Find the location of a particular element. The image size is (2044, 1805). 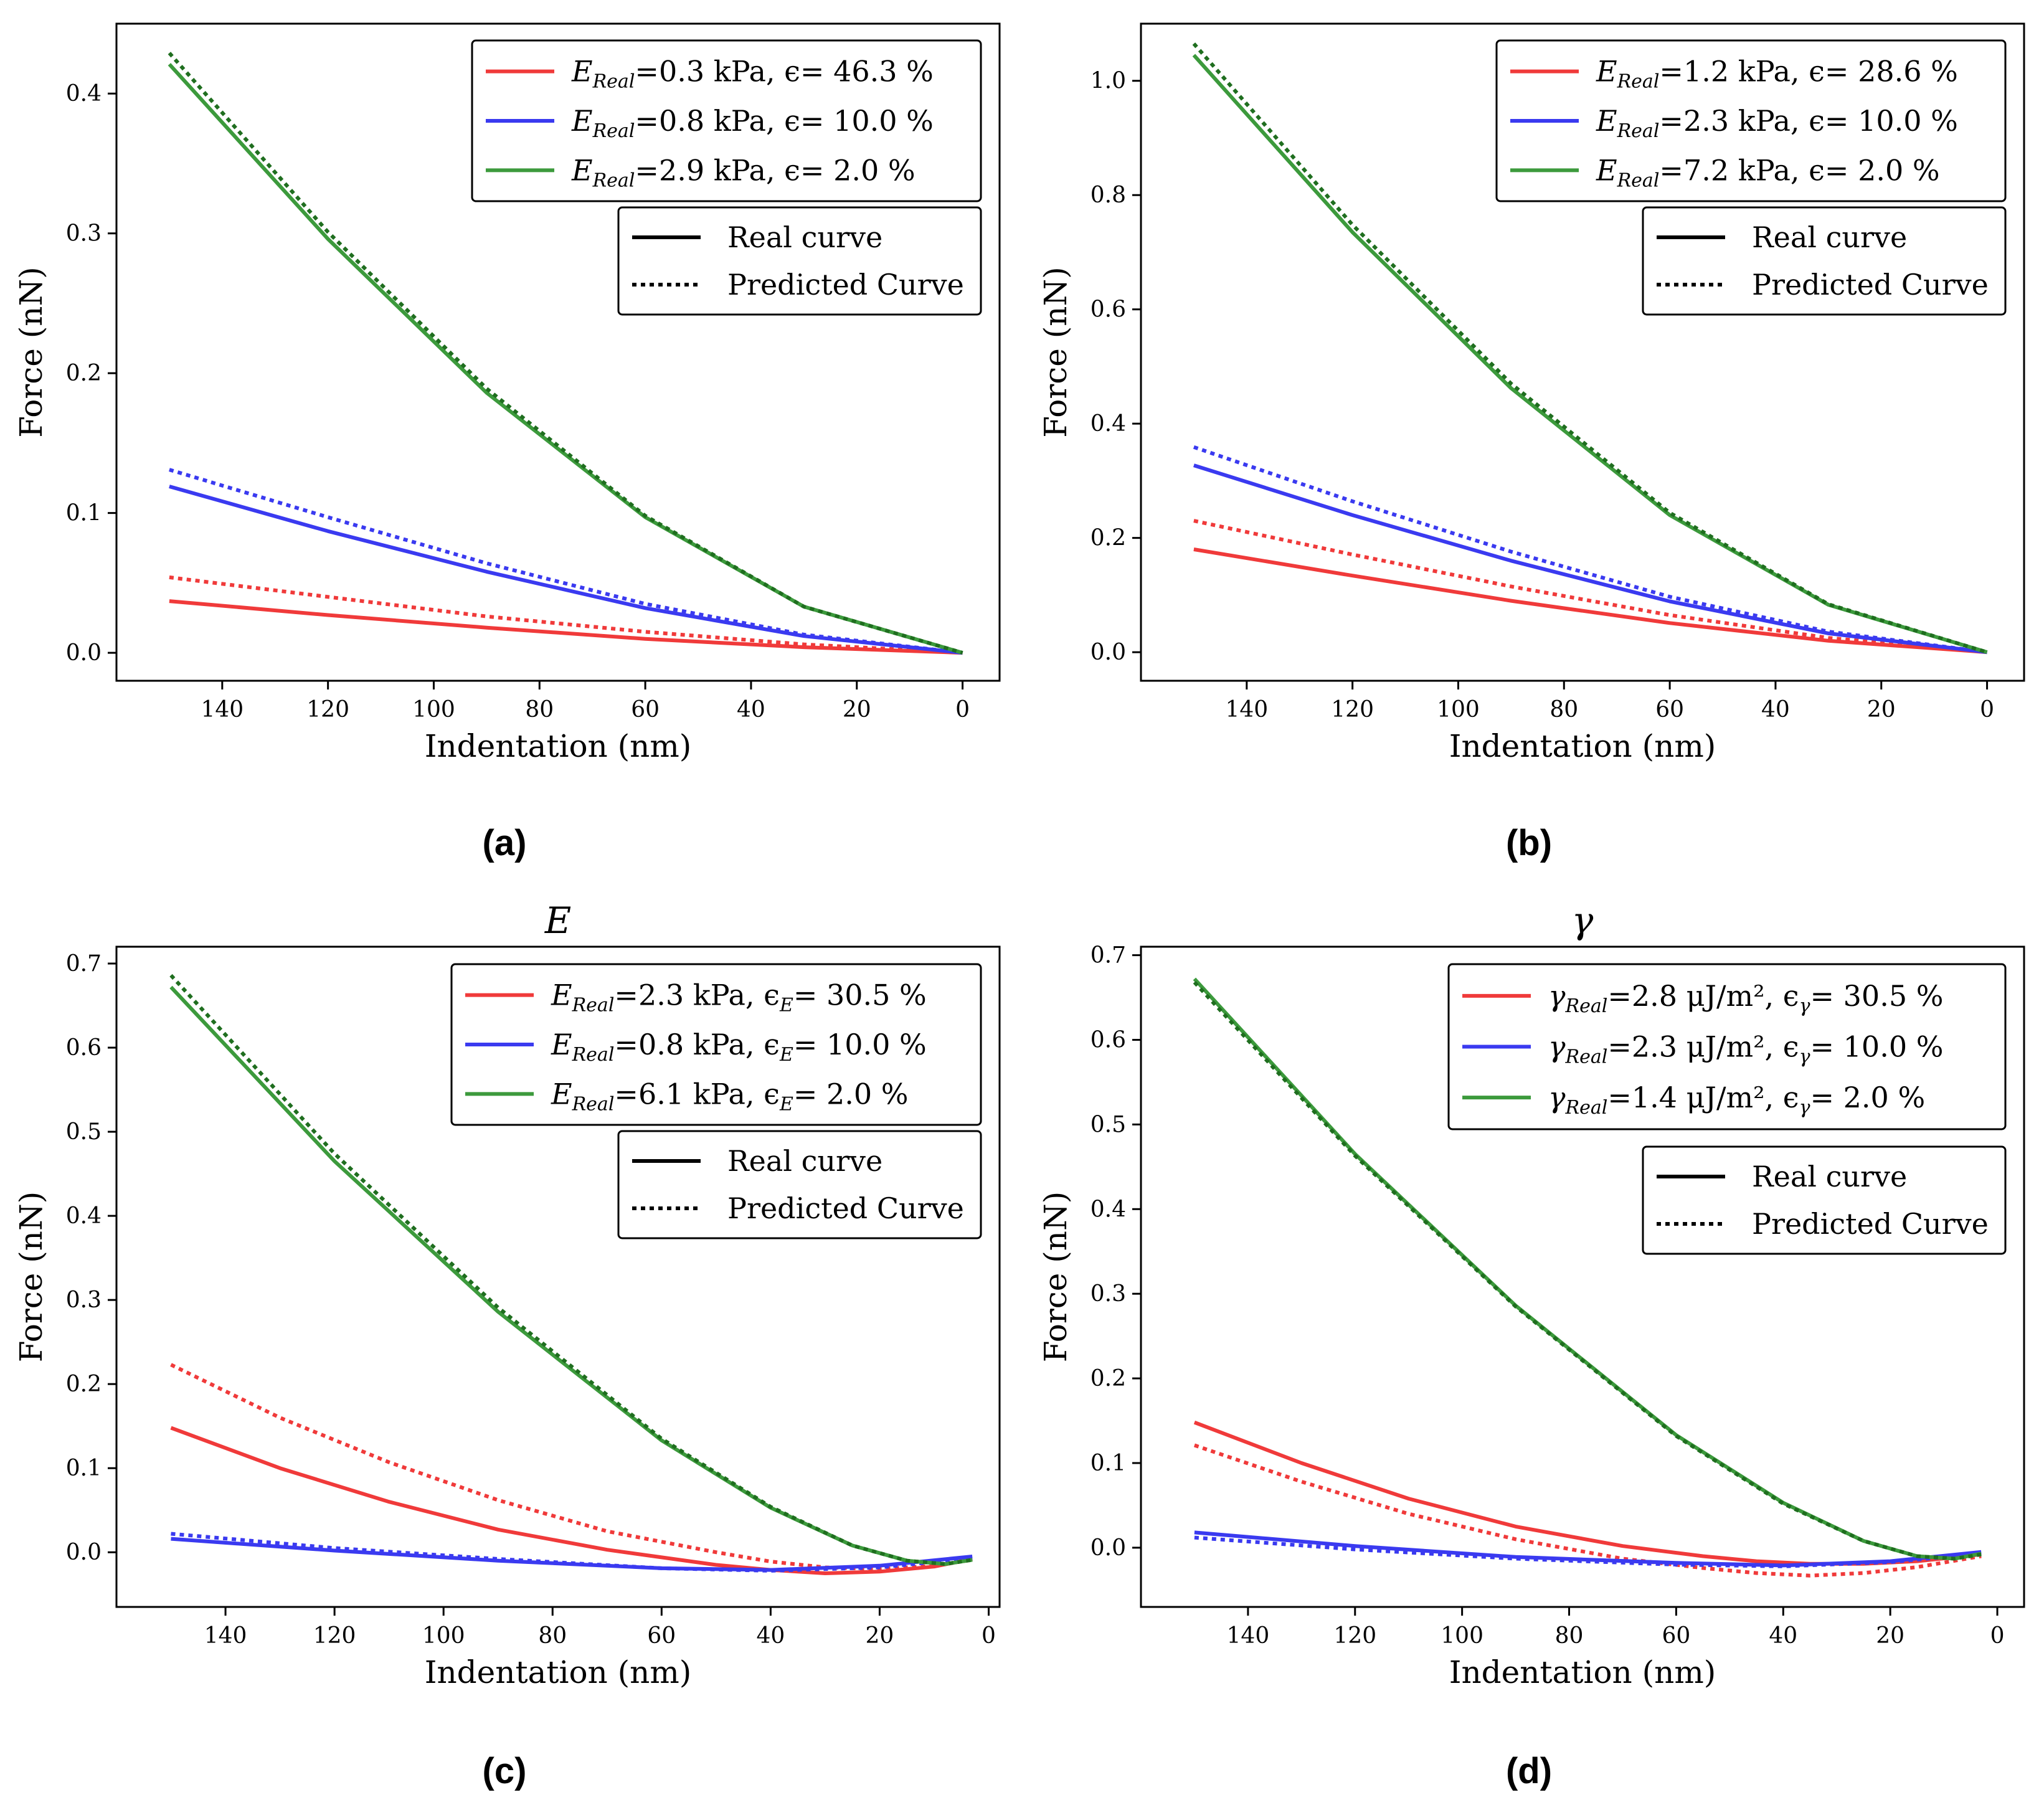

legend-label: EReal=0.8 kPa, ϵE= 10.0 % is located at coordinates (739, 1047).